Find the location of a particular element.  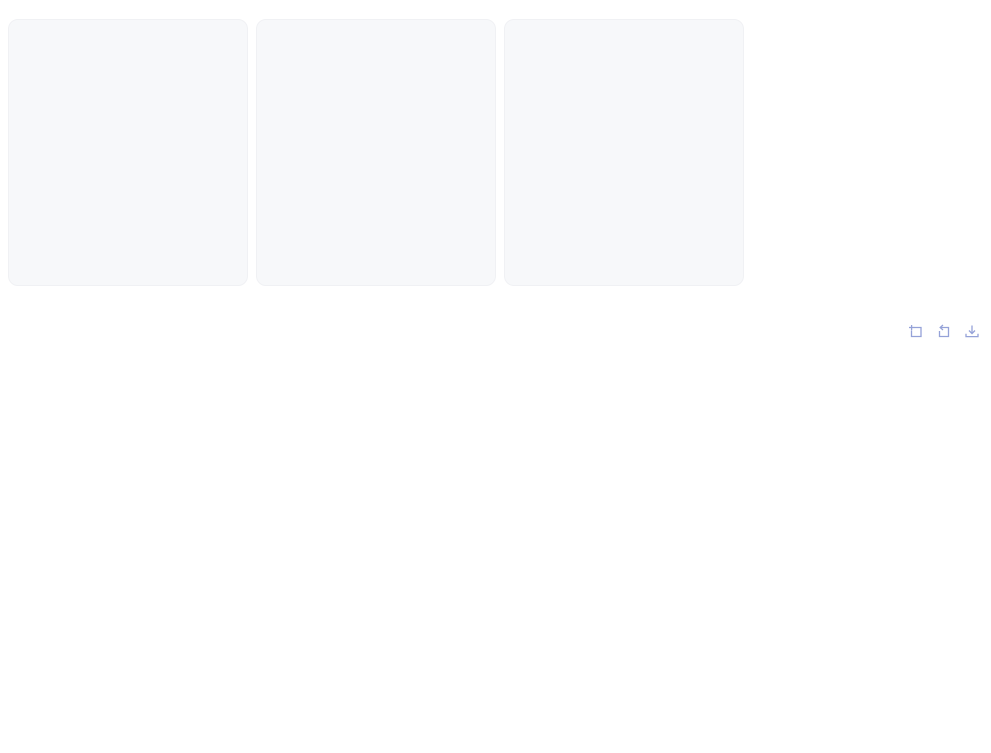

page-title is located at coordinates (495, 4).